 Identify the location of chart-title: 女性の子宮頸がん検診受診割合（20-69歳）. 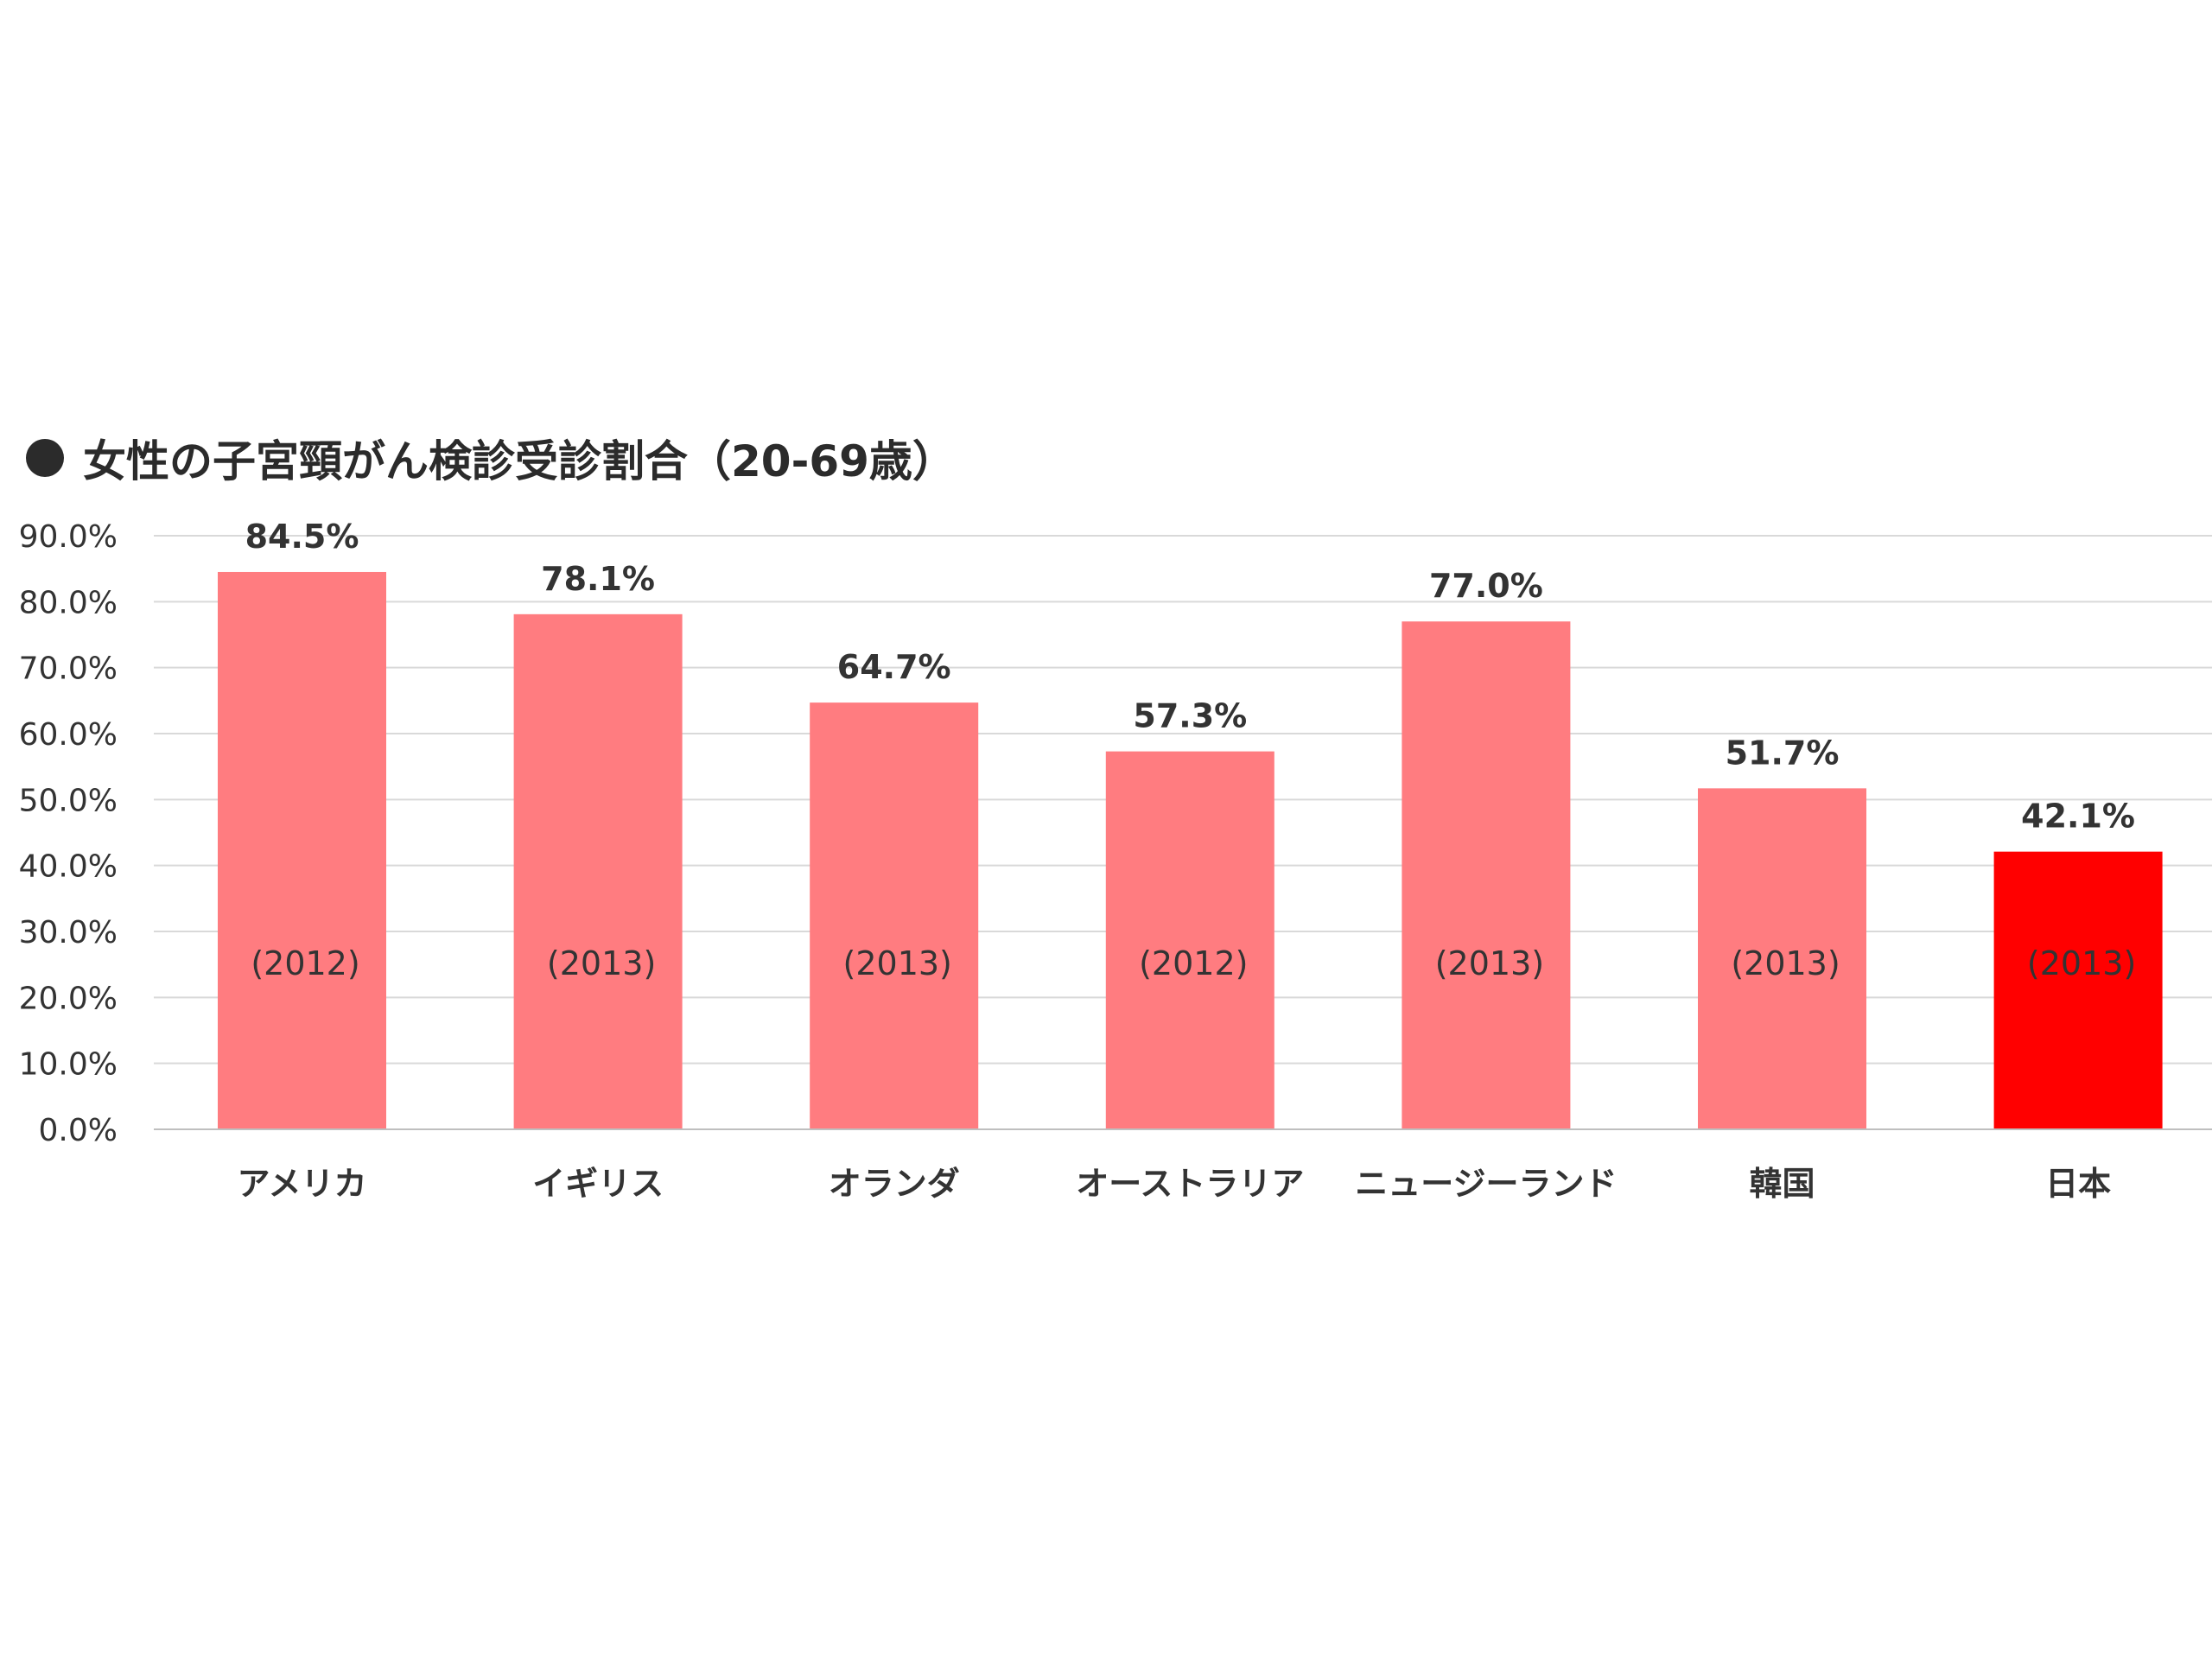
(491, 458).